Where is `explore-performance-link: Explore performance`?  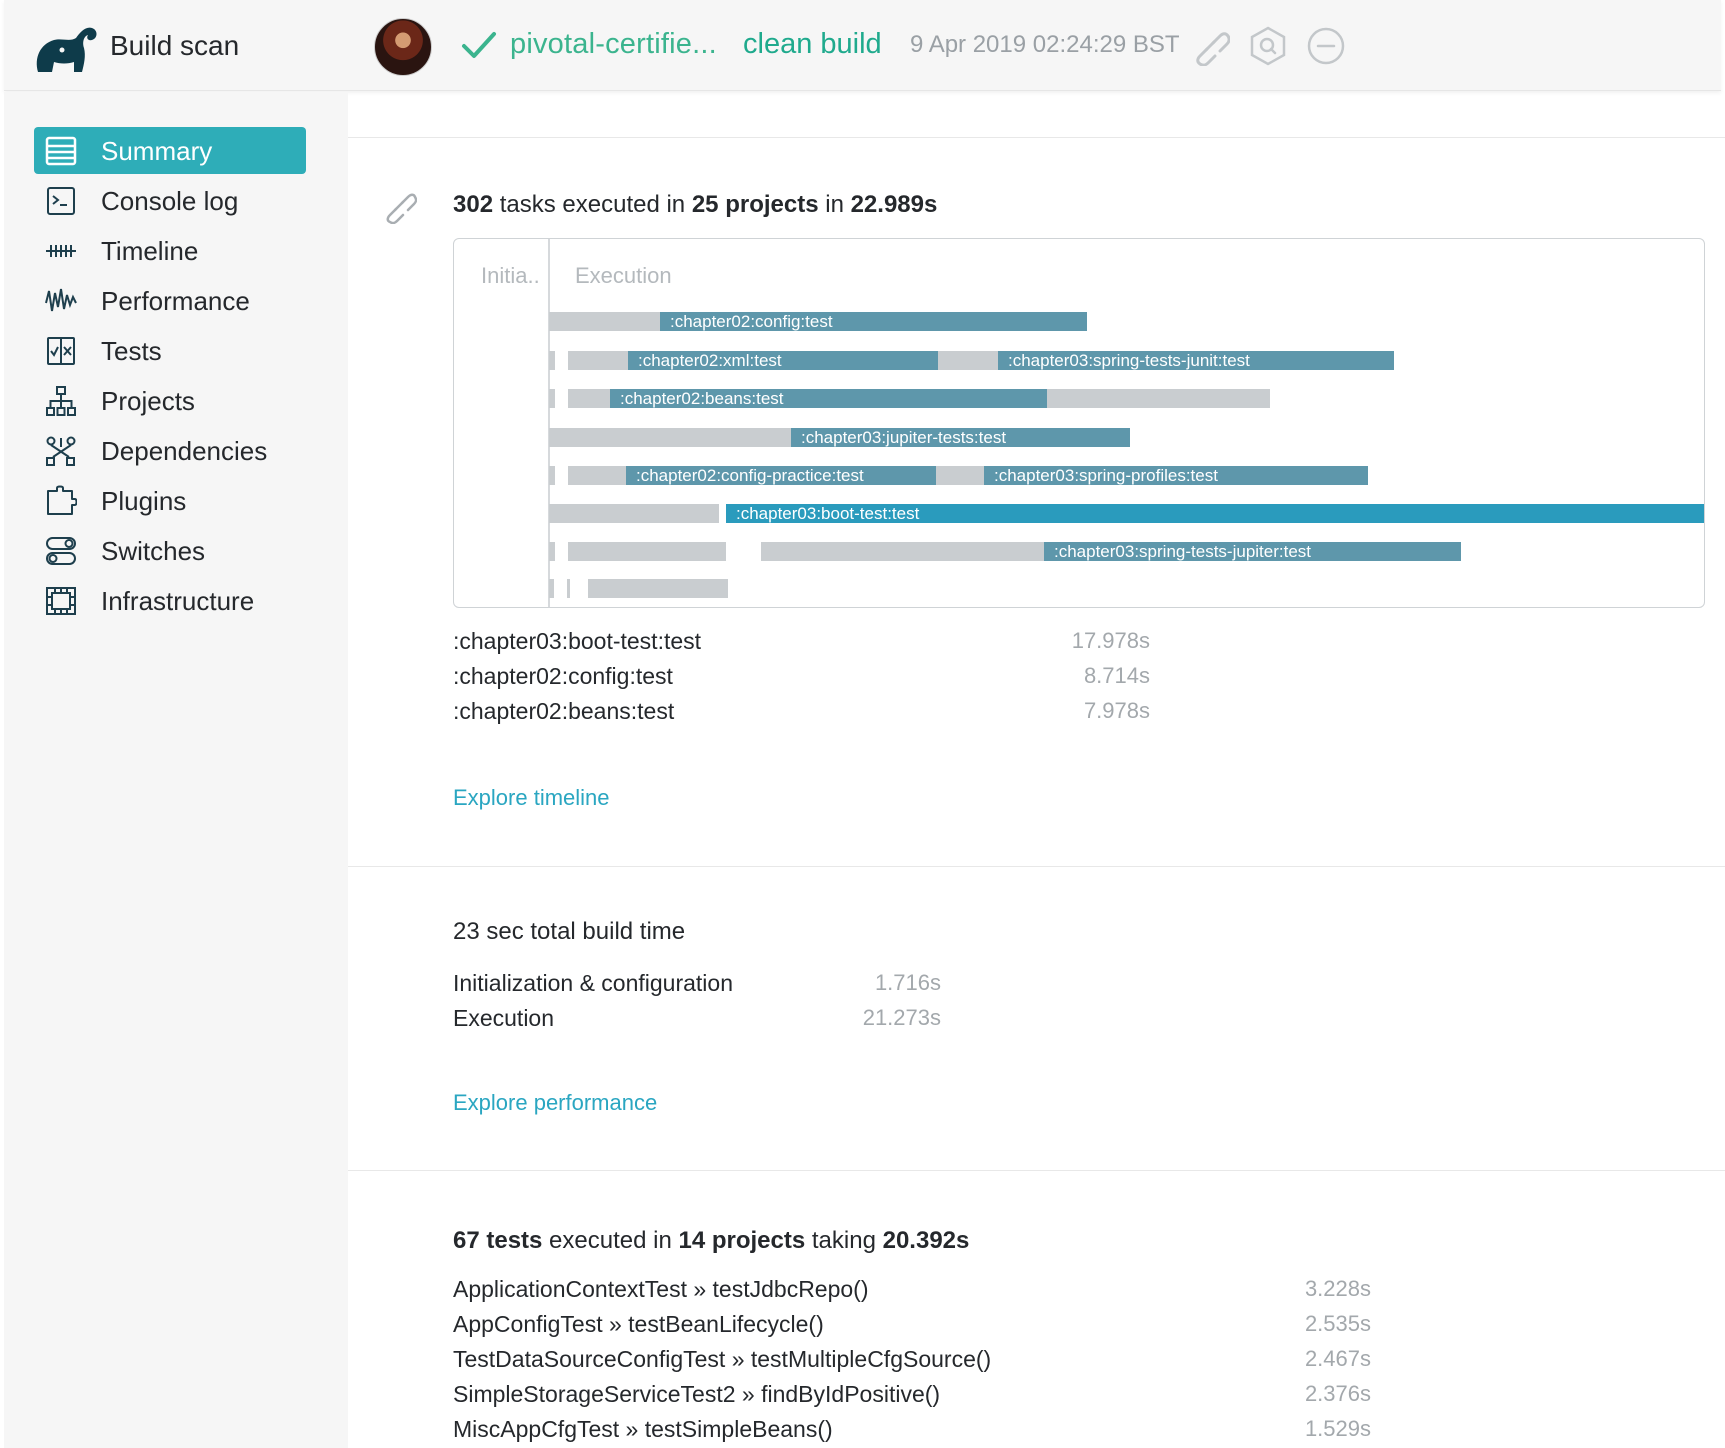 explore-performance-link: Explore performance is located at coordinates (555, 1102).